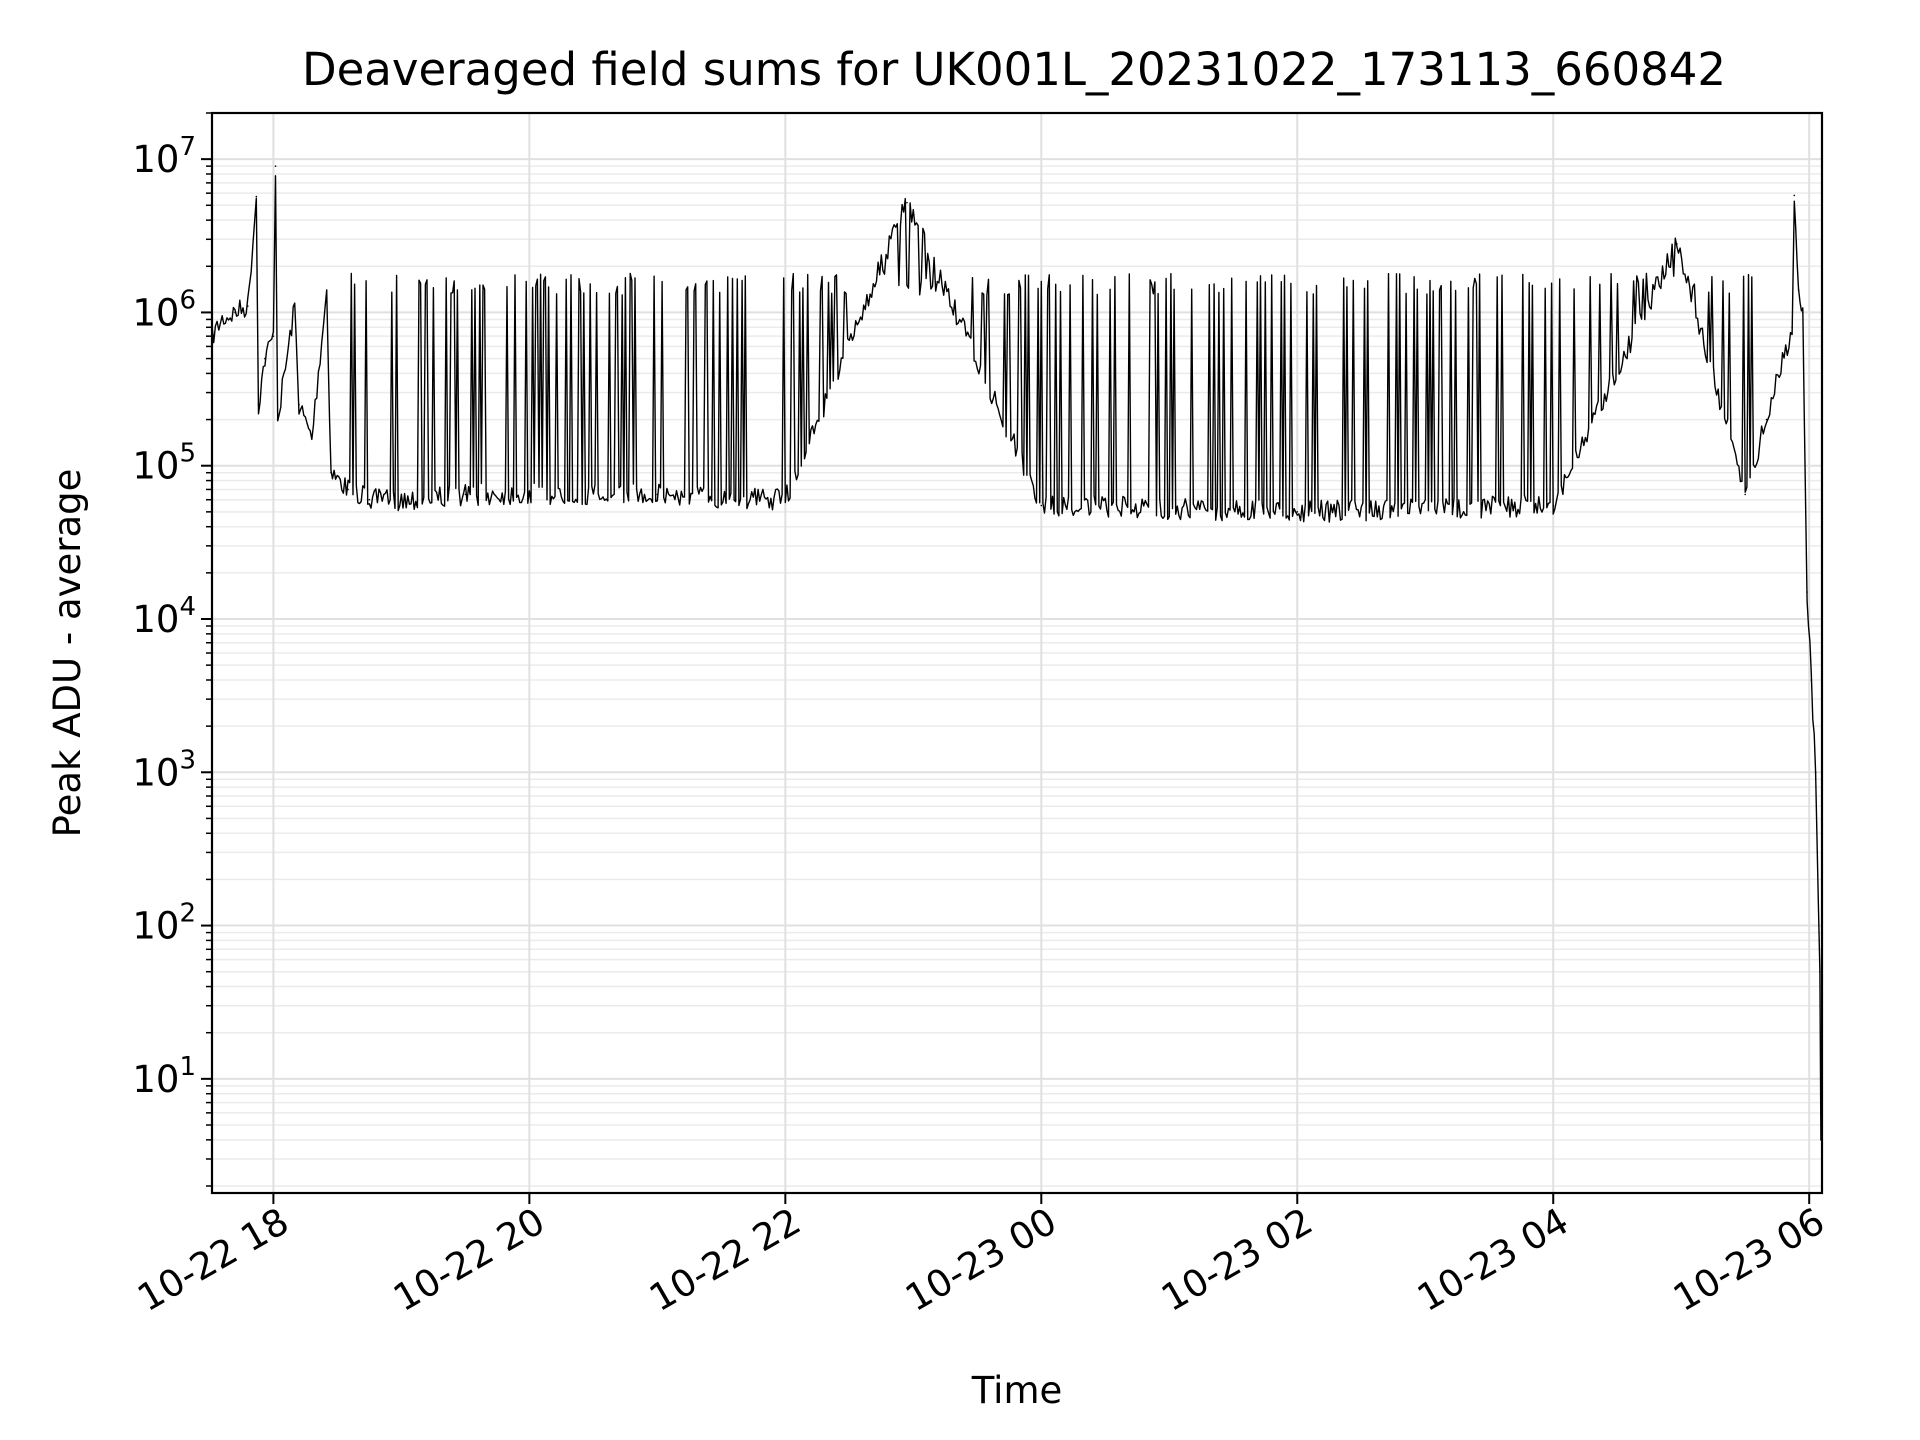  What do you see at coordinates (164, 1076) in the screenshot?
I see `y-tick-label: 10¹` at bounding box center [164, 1076].